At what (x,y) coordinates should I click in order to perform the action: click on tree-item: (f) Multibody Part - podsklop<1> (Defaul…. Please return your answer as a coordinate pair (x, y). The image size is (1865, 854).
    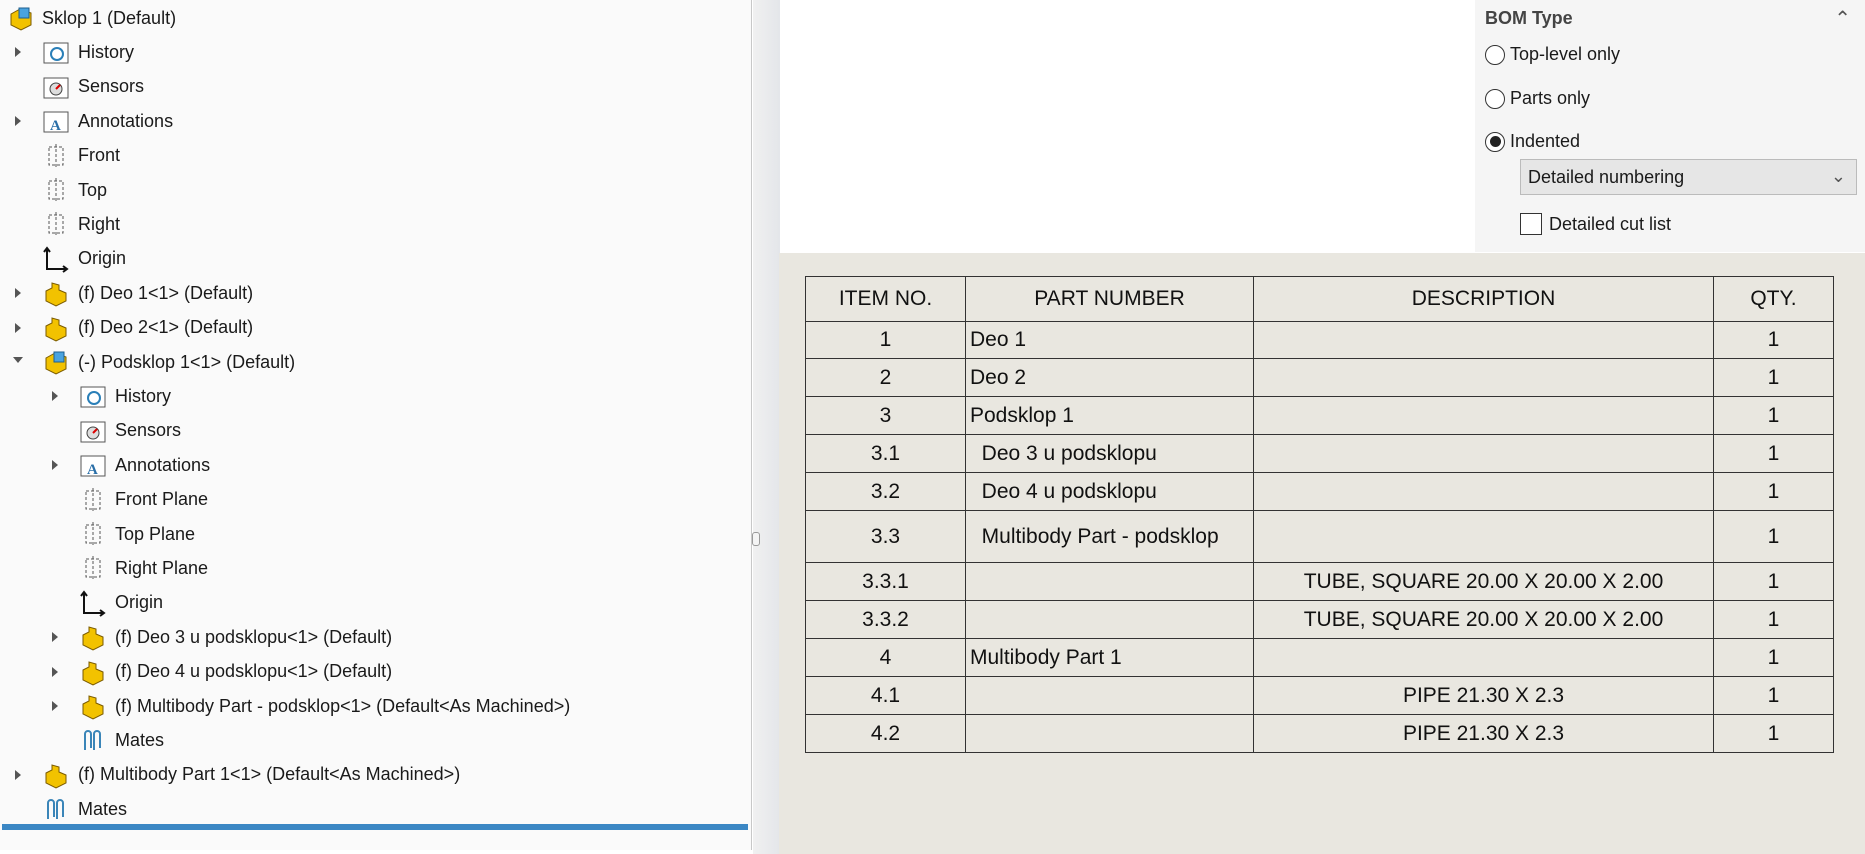
    Looking at the image, I should click on (375, 706).